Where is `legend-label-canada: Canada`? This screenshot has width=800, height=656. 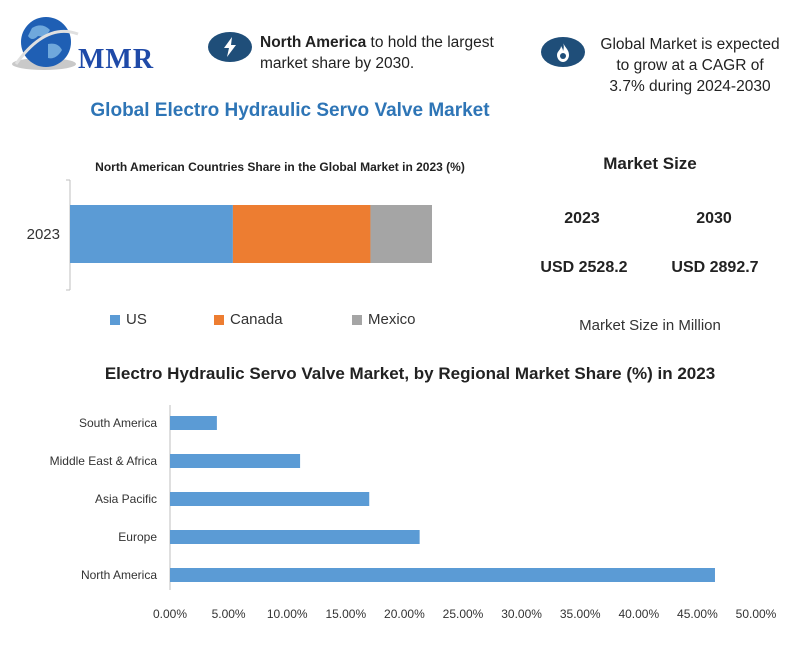
legend-label-canada: Canada is located at coordinates (256, 319).